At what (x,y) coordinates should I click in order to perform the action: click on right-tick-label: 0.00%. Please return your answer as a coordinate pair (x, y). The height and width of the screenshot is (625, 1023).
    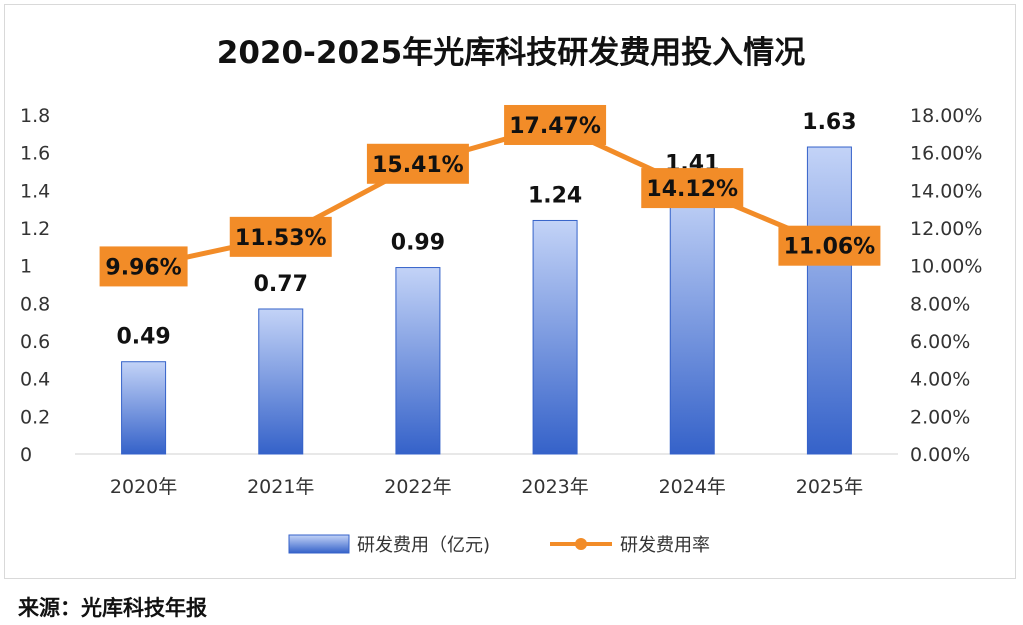
    Looking at the image, I should click on (940, 455).